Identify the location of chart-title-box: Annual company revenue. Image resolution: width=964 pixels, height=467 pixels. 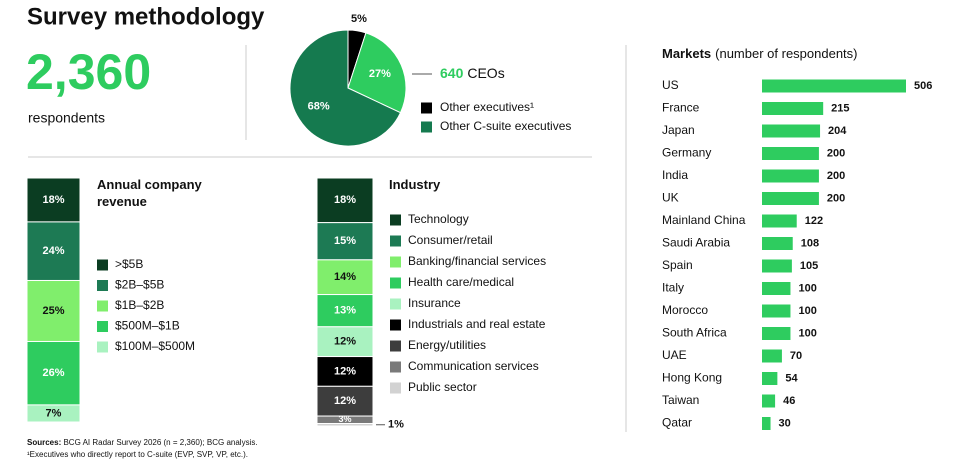
(149, 193).